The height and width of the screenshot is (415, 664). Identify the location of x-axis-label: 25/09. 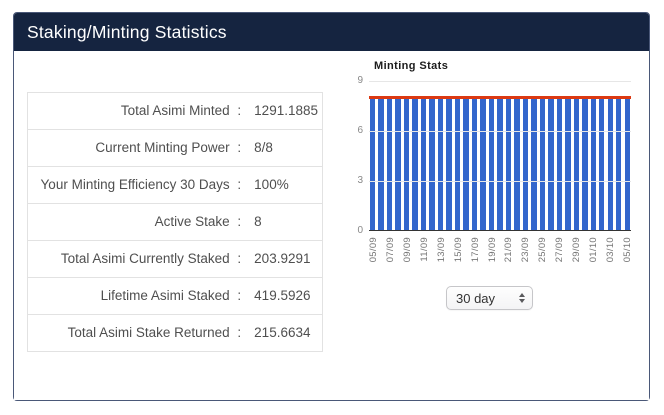
(543, 250).